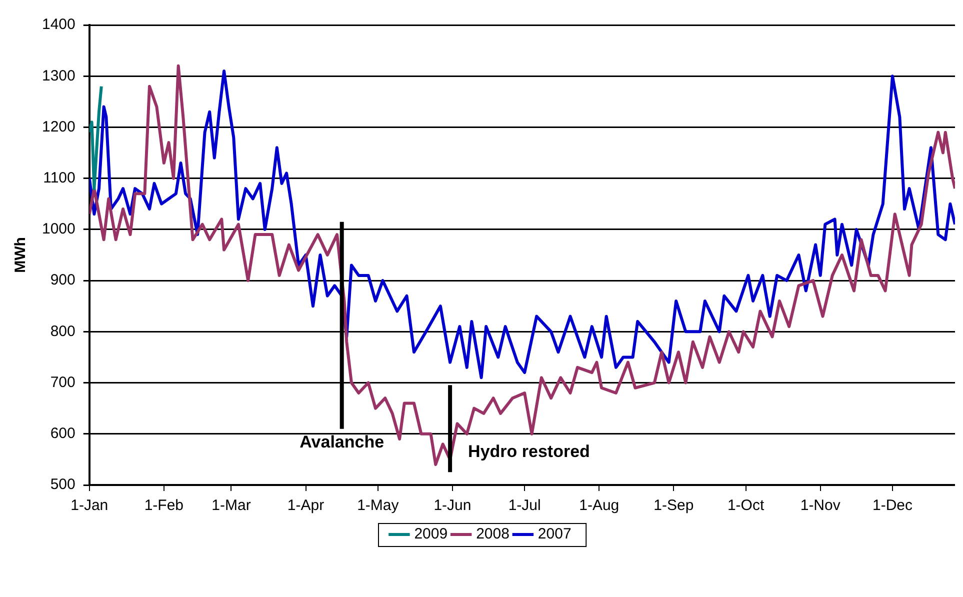 The height and width of the screenshot is (597, 963). What do you see at coordinates (524, 505) in the screenshot?
I see `x-tick-label: 1-Jul` at bounding box center [524, 505].